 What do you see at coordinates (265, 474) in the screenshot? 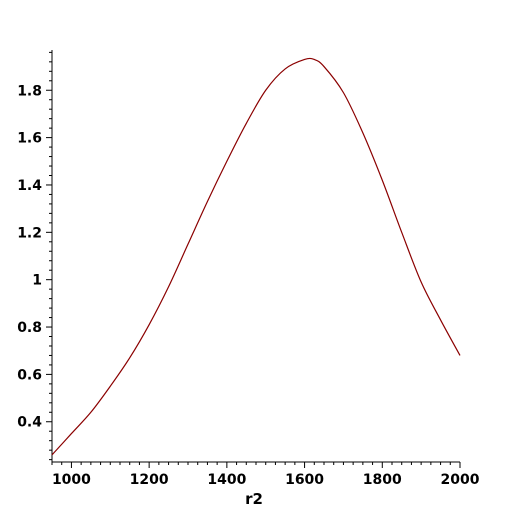
I see `x-axis: 1000 1200 1400 1600 1800 2000` at bounding box center [265, 474].